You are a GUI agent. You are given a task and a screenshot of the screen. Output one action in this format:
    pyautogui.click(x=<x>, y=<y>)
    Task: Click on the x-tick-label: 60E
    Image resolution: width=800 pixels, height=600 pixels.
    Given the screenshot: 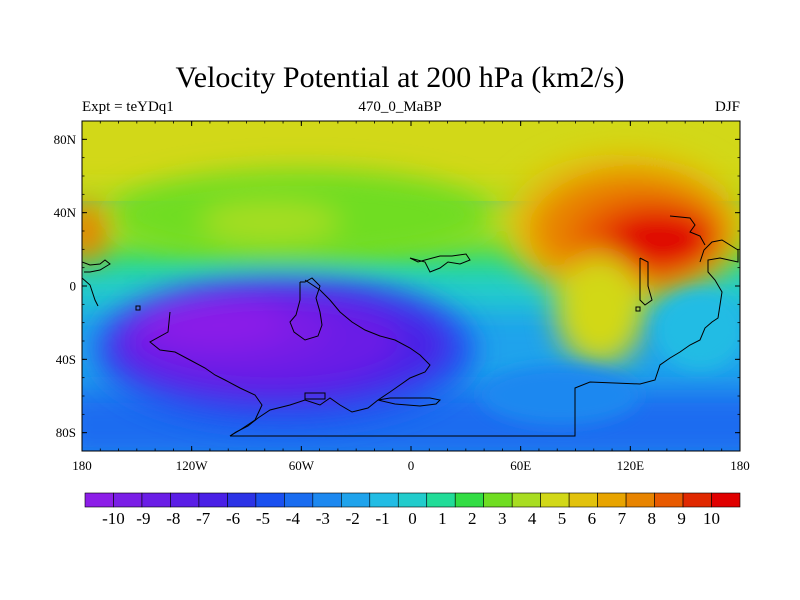 What is the action you would take?
    pyautogui.click(x=520, y=465)
    